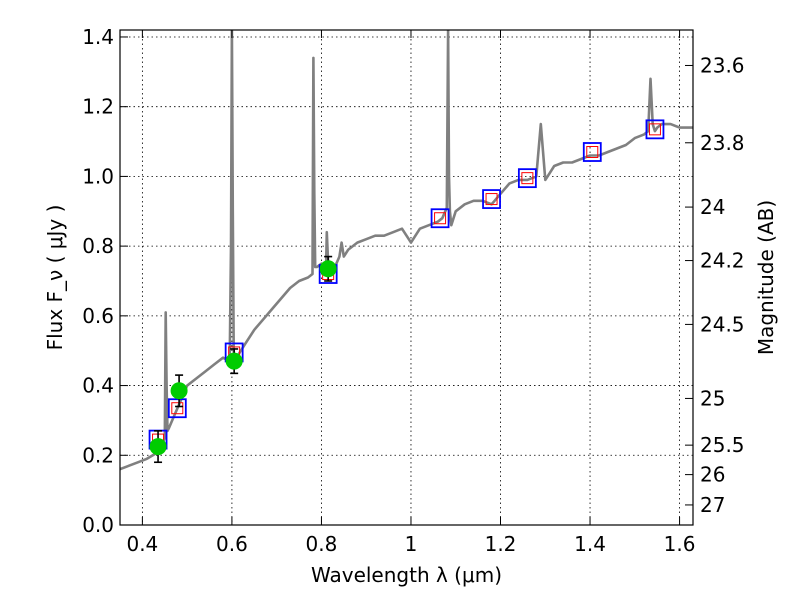 This screenshot has height=600, width=800. I want to click on observed-photometry-layer, so click(243, 359).